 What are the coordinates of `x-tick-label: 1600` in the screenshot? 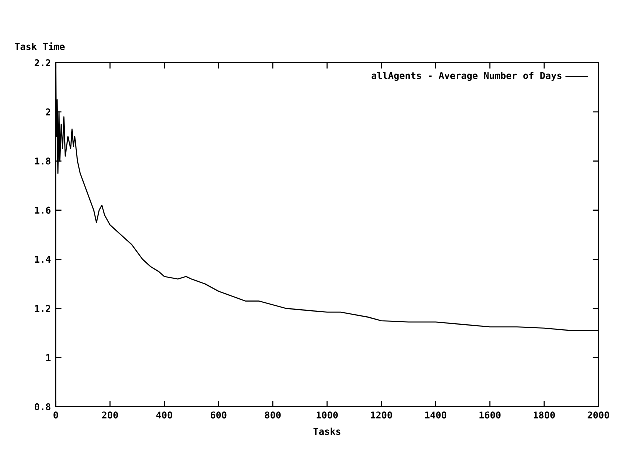 It's located at (490, 415).